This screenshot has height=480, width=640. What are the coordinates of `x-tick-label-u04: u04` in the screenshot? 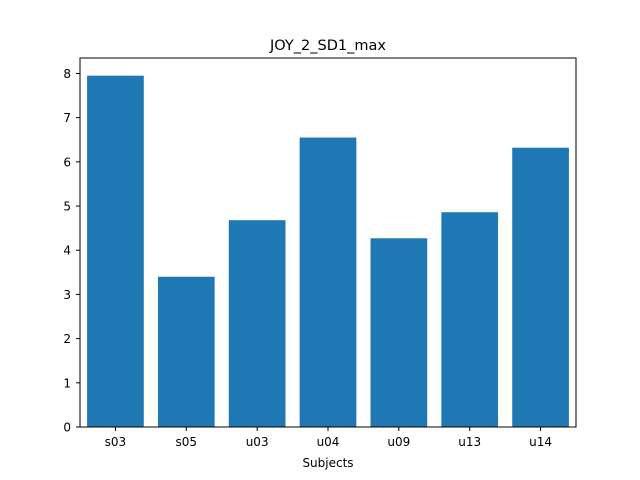 It's located at (328, 442).